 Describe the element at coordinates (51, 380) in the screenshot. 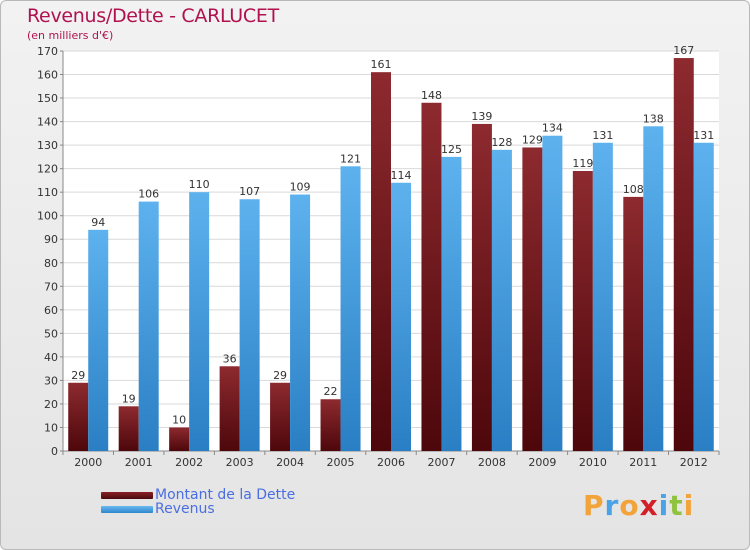

I see `y-tick-label: 30` at that location.